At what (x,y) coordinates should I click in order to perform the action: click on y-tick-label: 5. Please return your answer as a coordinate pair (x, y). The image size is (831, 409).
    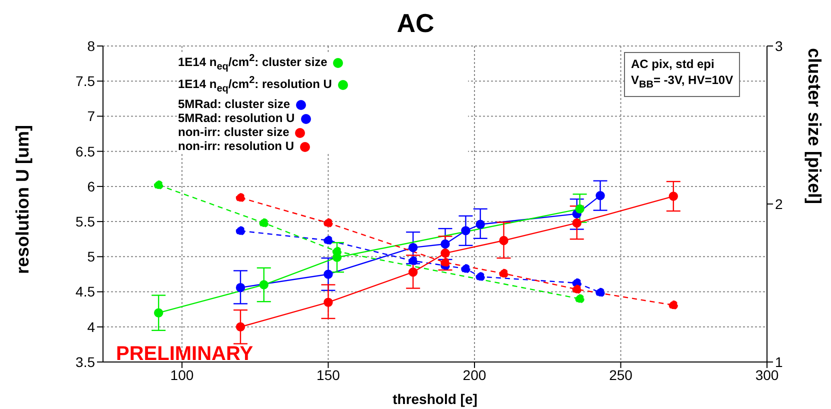
    Looking at the image, I should click on (91, 256).